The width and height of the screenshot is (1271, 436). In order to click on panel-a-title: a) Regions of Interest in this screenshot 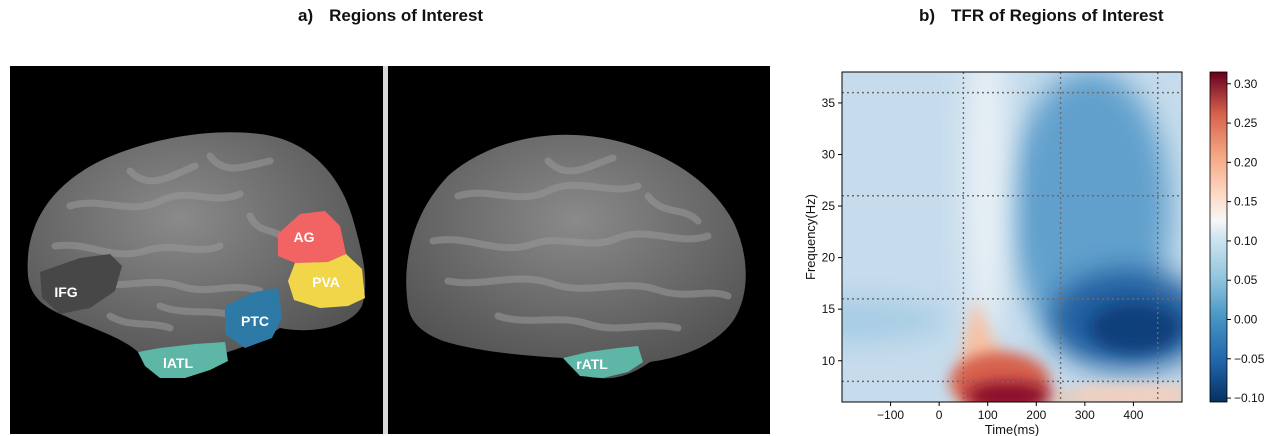, I will do `click(390, 16)`.